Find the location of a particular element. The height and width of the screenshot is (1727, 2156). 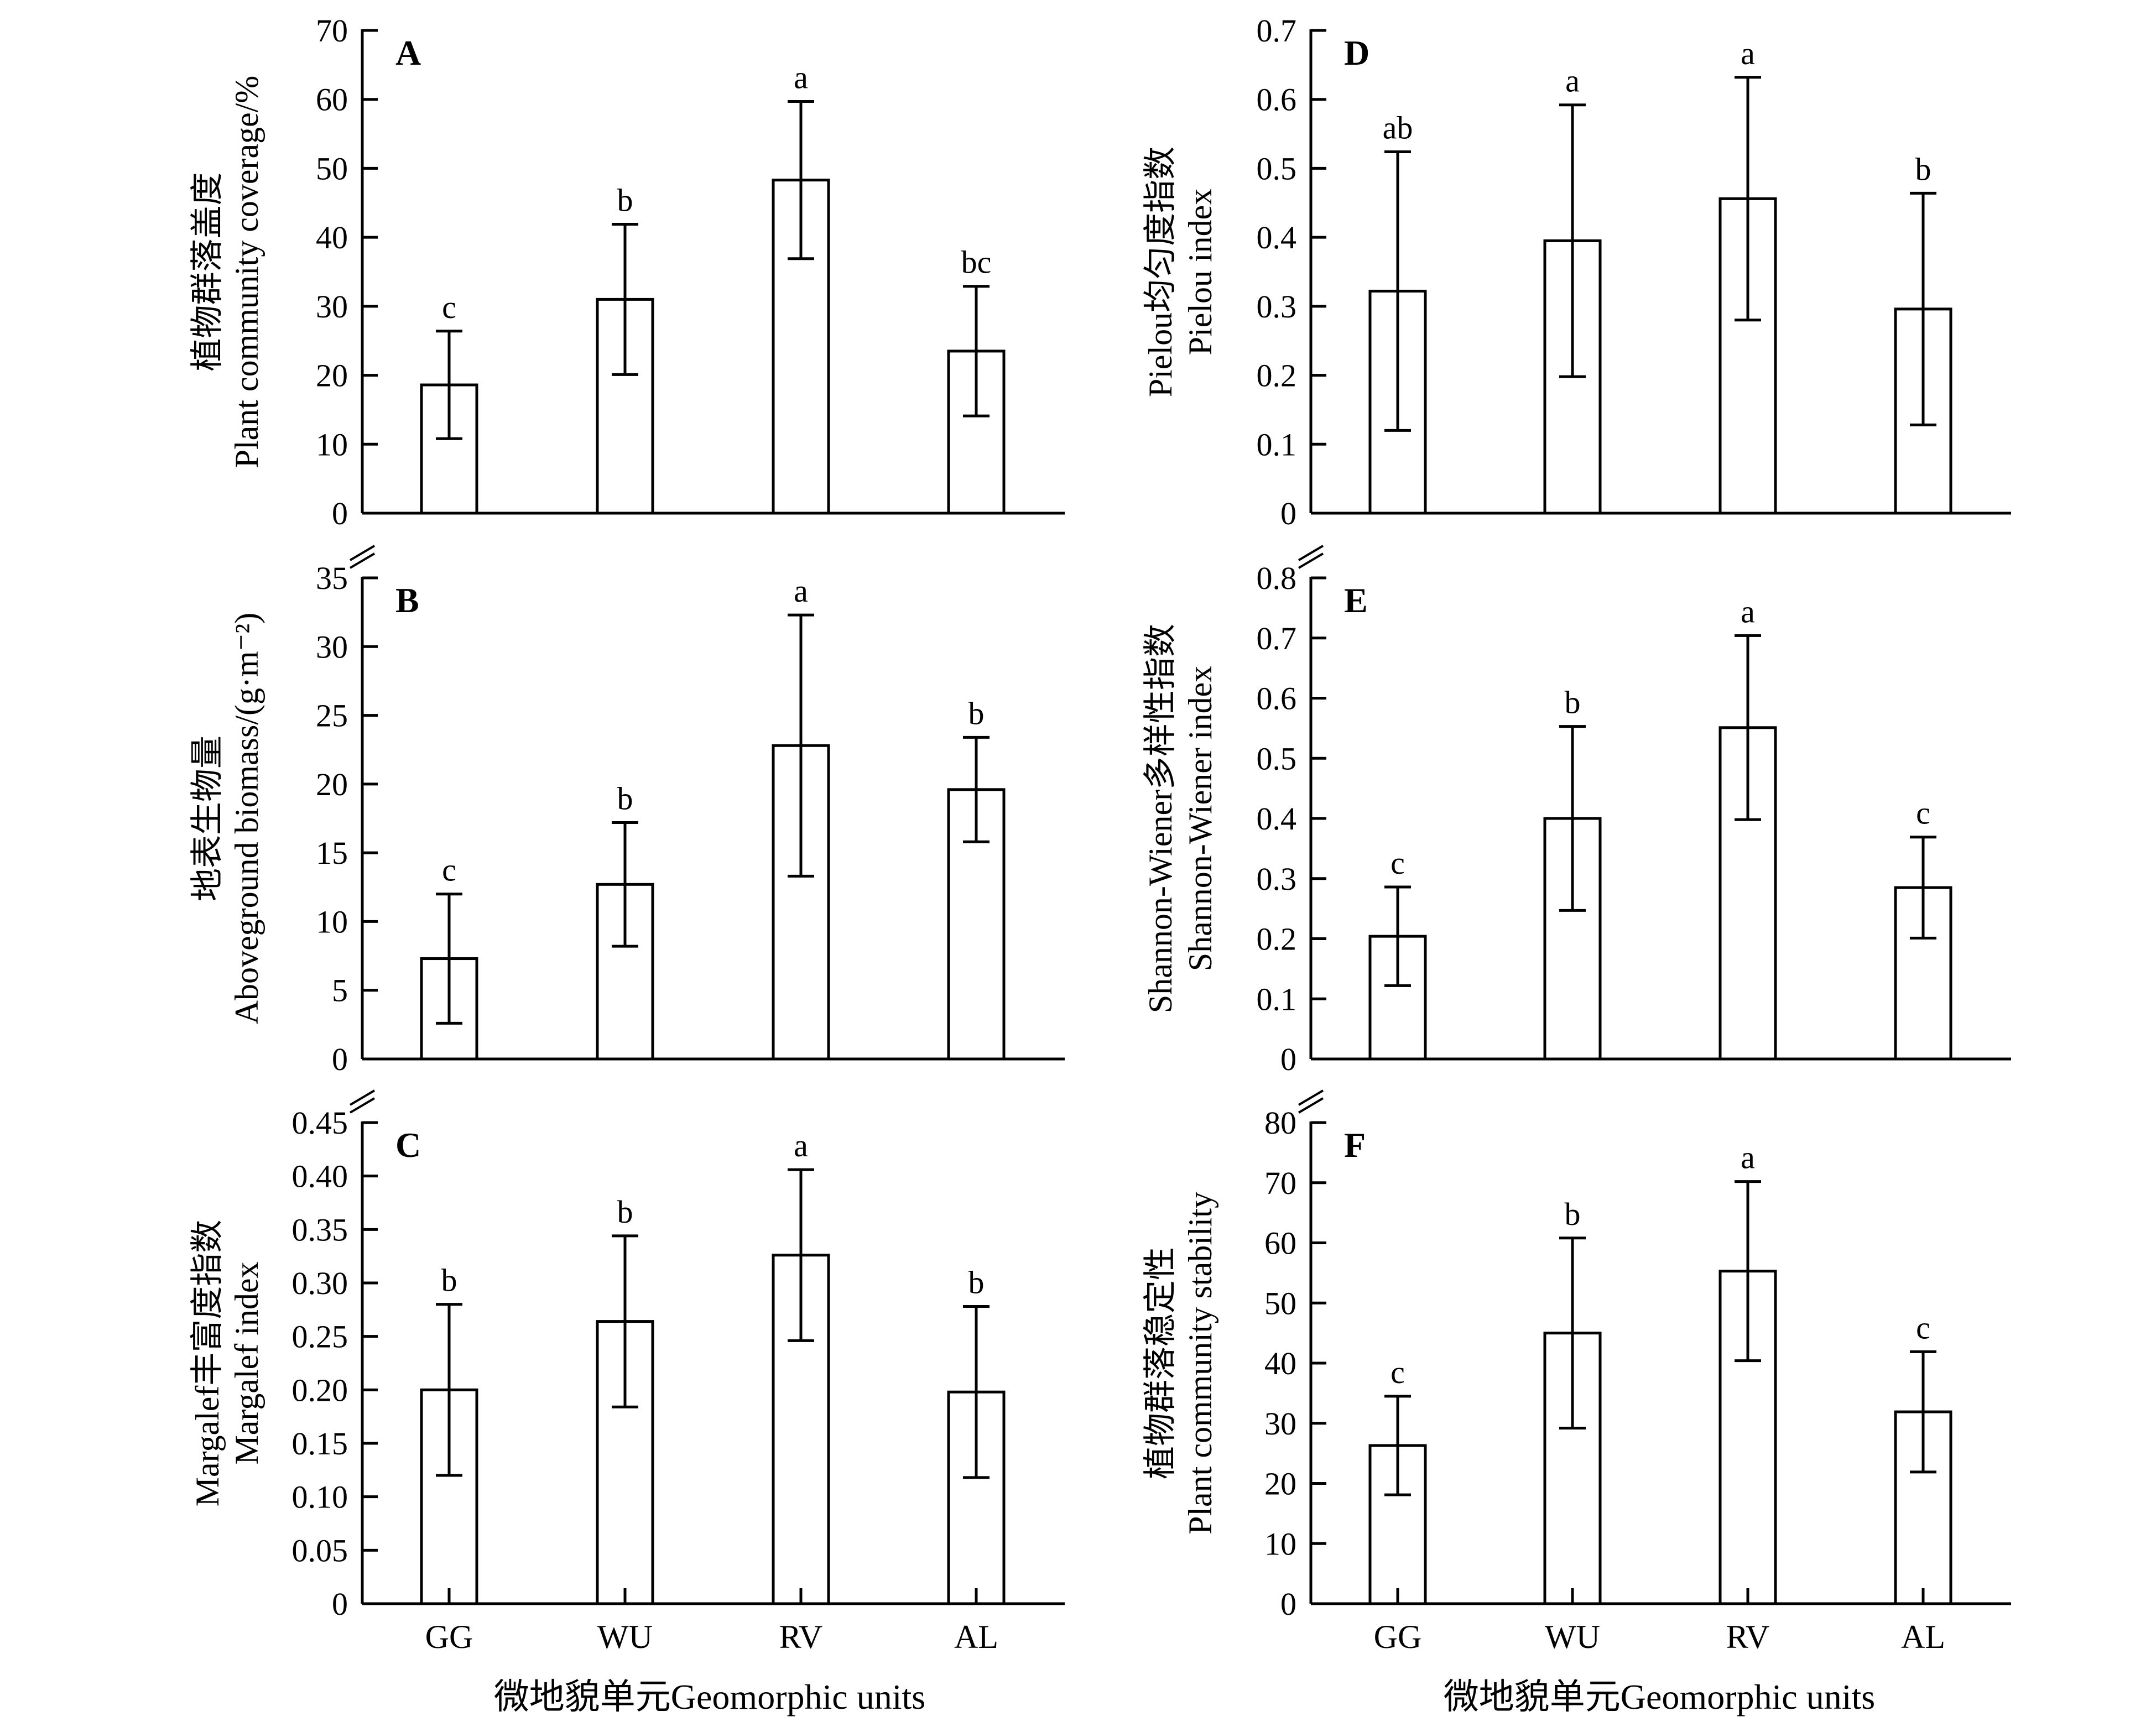

panel-letter: A is located at coordinates (408, 52).